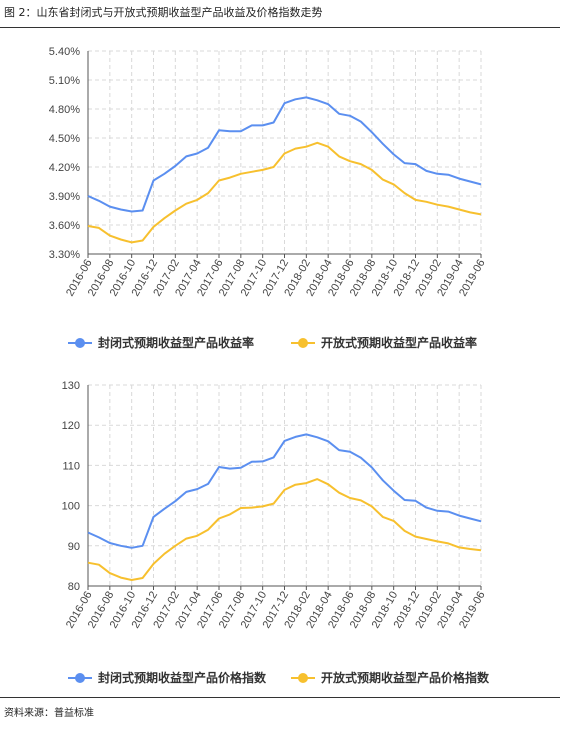  I want to click on y-tick-label: 130, so click(71, 386).